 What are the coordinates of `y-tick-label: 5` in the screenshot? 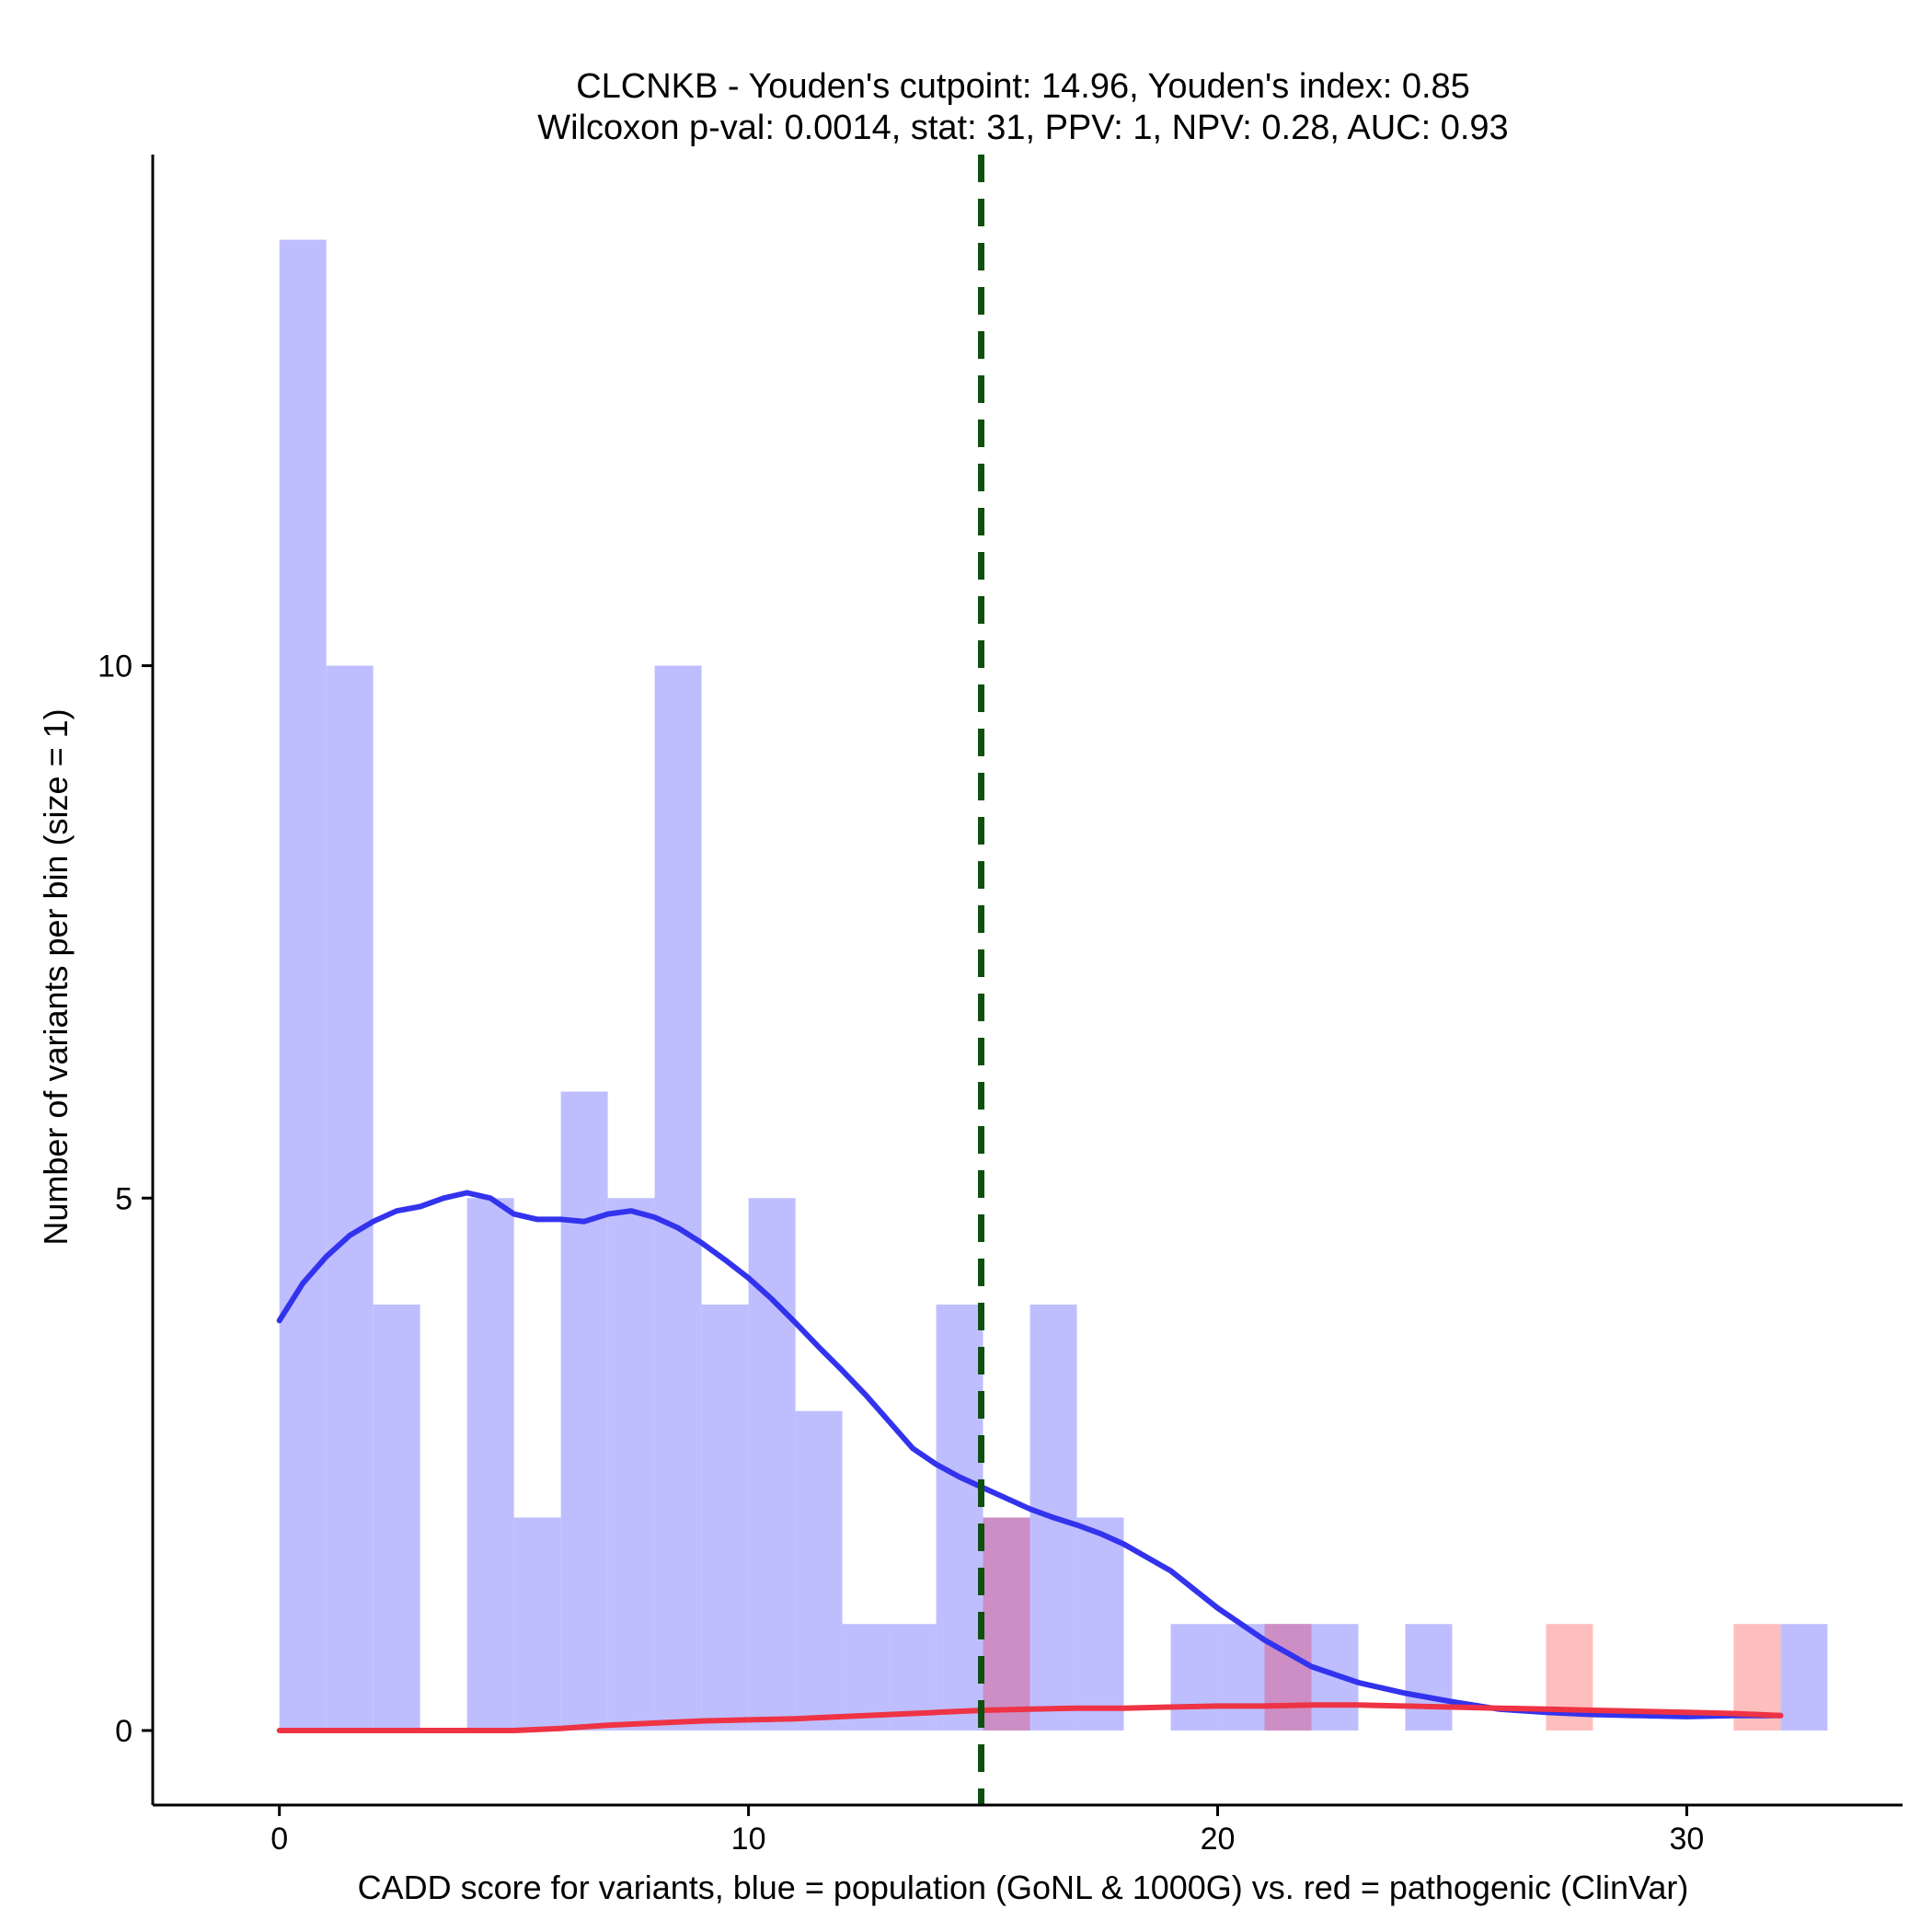 It's located at (123, 1198).